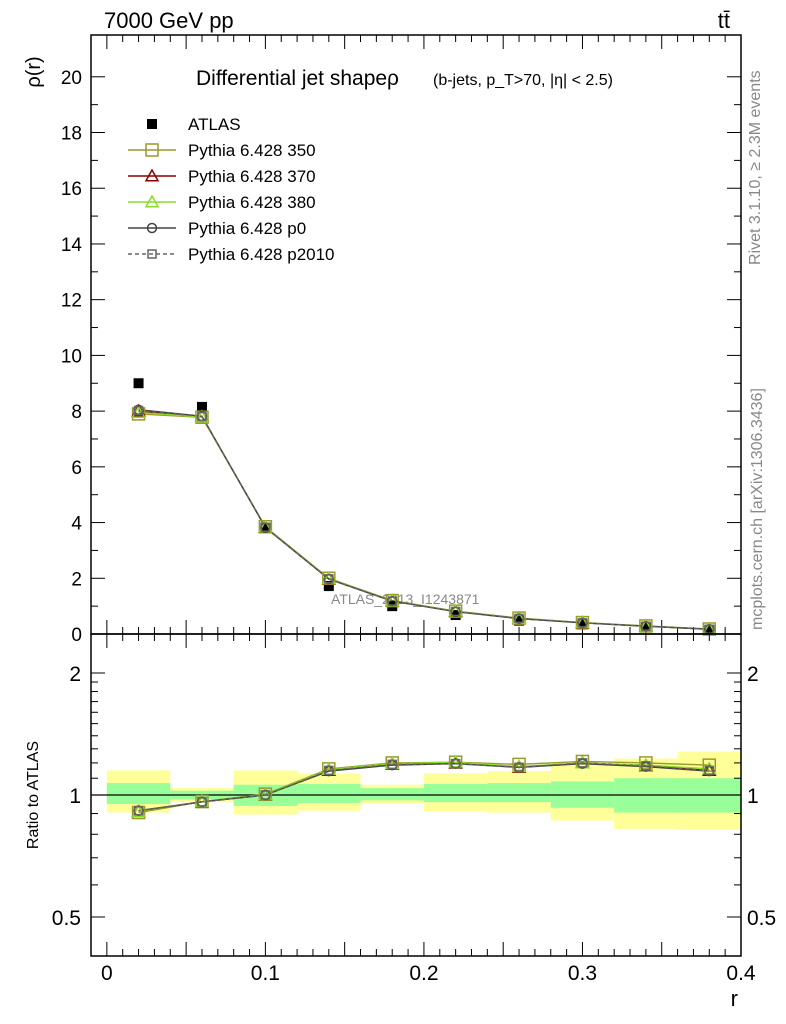 The width and height of the screenshot is (786, 1024). What do you see at coordinates (34, 71) in the screenshot?
I see `main-ylabel: ρ(r)` at bounding box center [34, 71].